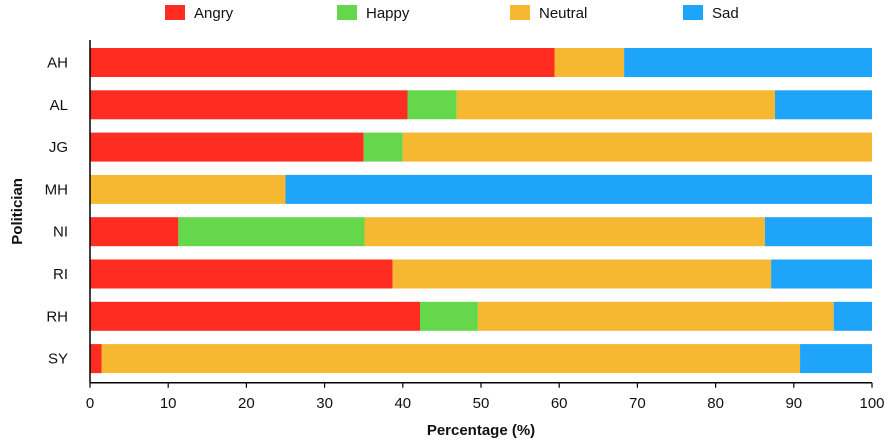 The width and height of the screenshot is (888, 441). What do you see at coordinates (324, 403) in the screenshot?
I see `x-tick-label-30: 30` at bounding box center [324, 403].